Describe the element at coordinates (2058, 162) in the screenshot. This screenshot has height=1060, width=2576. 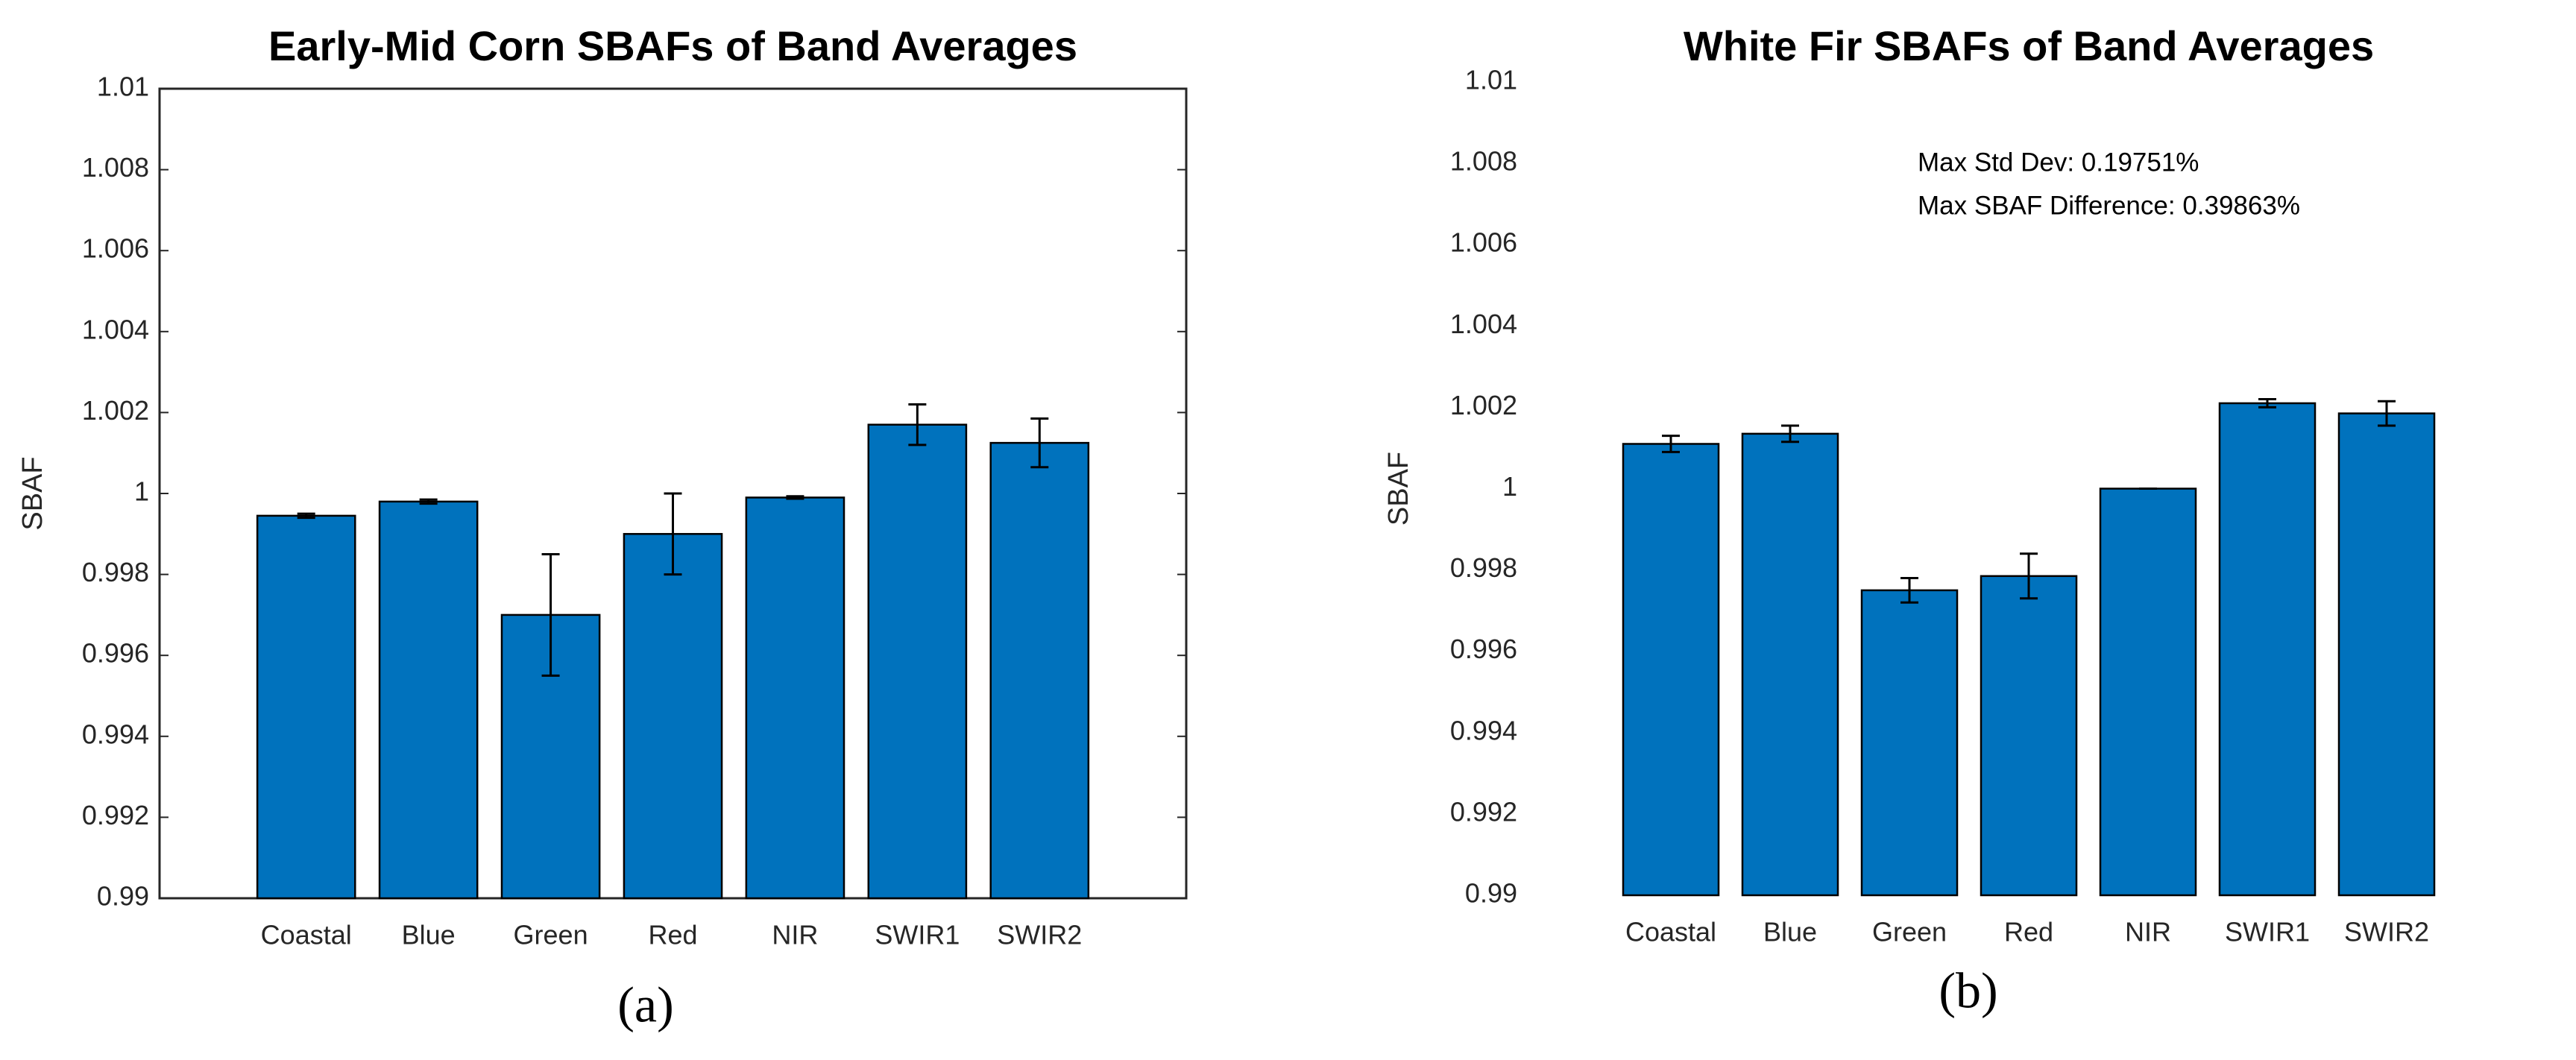
I see `annotation: Max Std Dev: 0.19751%` at that location.